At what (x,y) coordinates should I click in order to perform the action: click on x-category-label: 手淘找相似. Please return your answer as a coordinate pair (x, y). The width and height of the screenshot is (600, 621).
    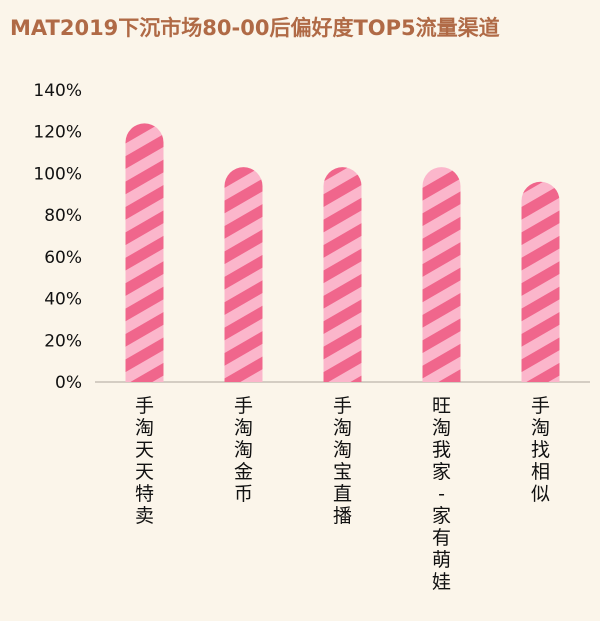
    Looking at the image, I should click on (540, 450).